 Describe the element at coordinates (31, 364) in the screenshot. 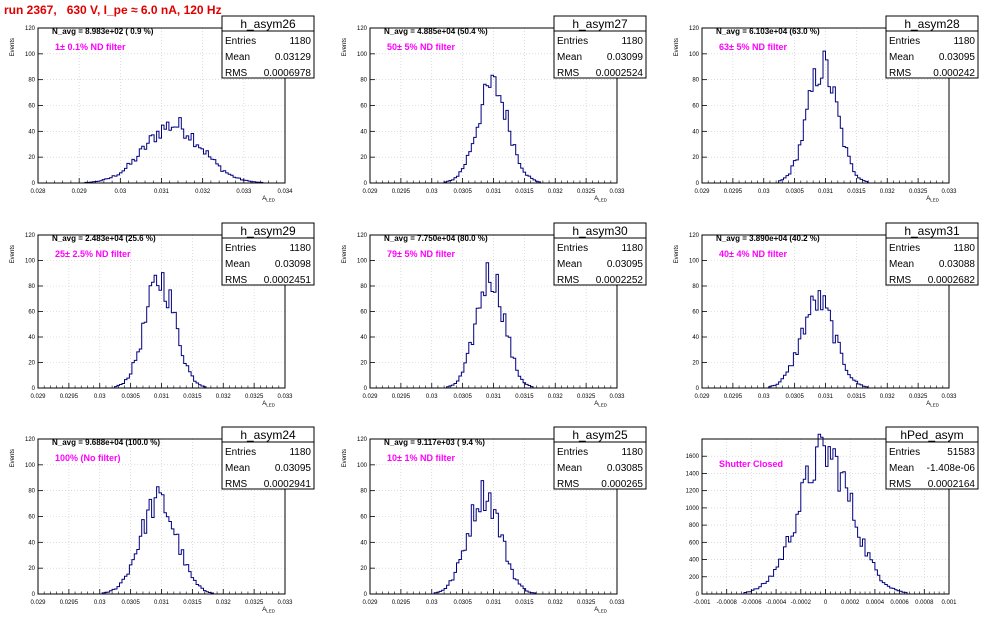

I see `y-tick-label: 20` at that location.